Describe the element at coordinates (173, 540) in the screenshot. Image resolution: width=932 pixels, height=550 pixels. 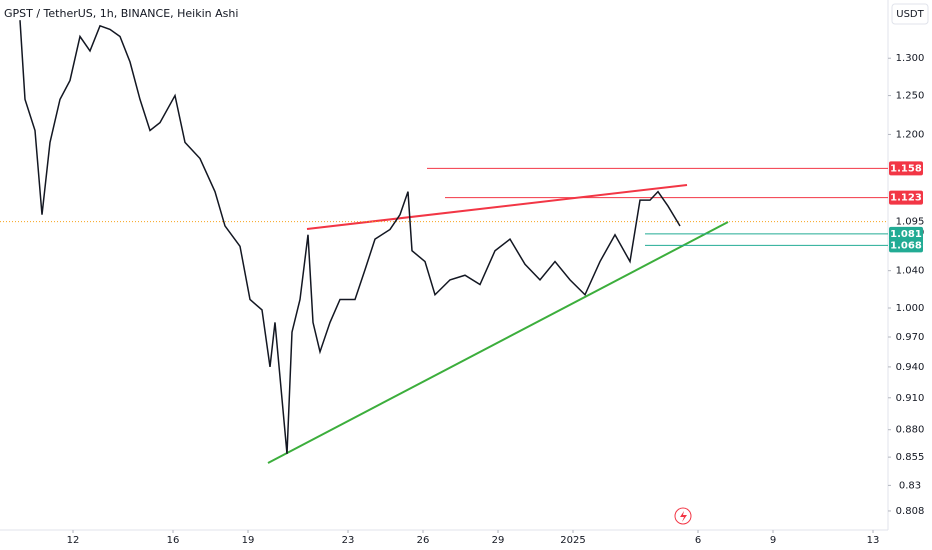
I see `x-tick-label: 16` at that location.